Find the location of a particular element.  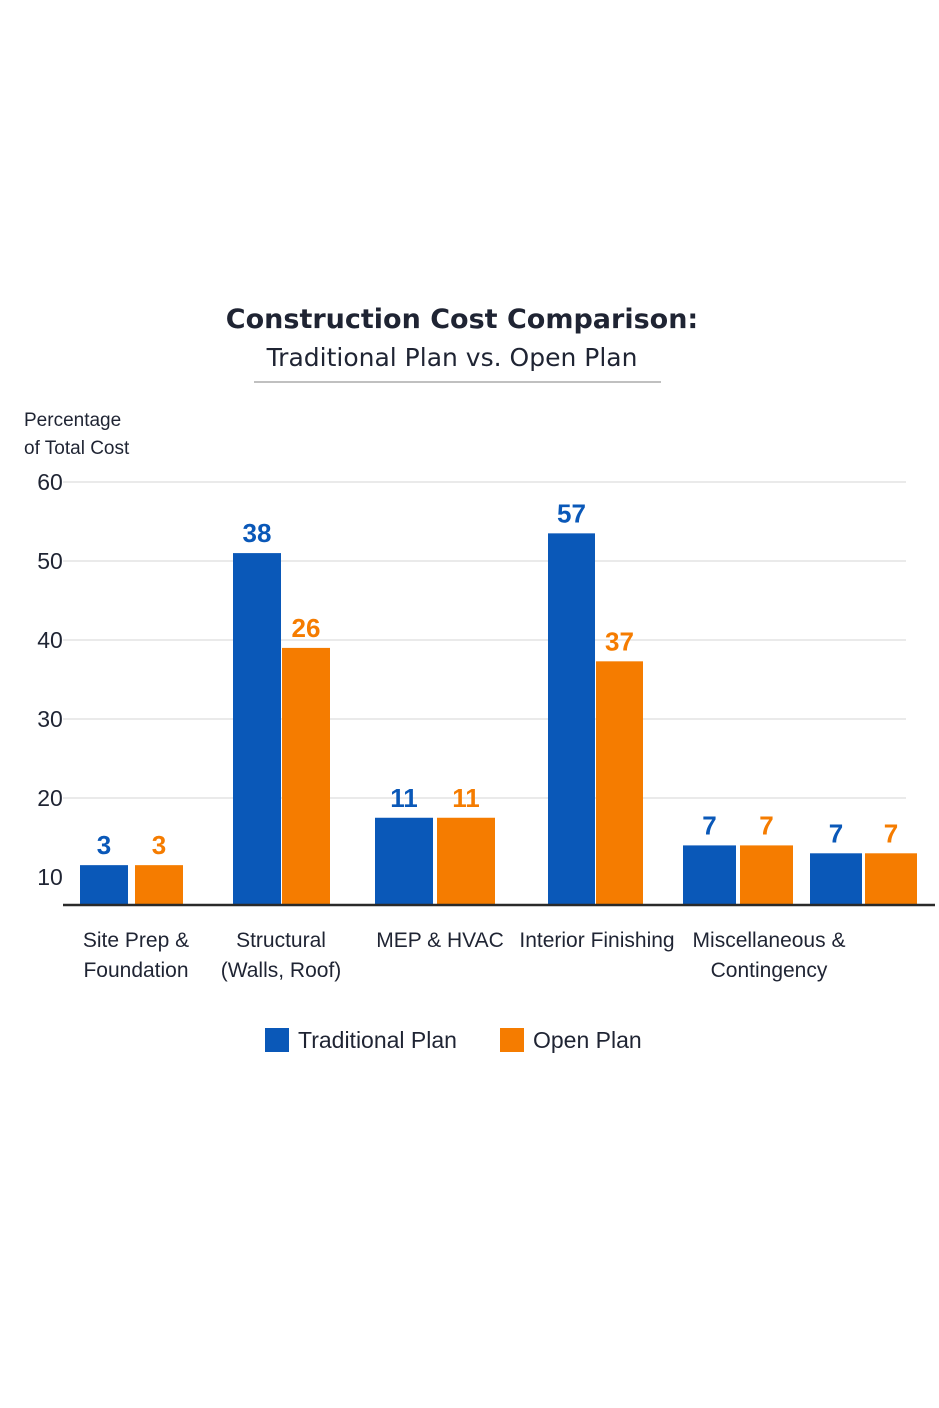

category-label: MEP & HVAC is located at coordinates (440, 940).